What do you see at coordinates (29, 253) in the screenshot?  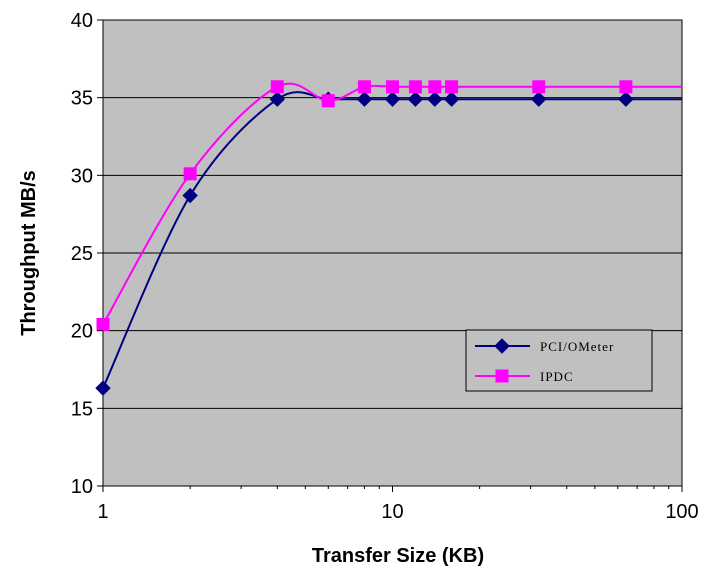 I see `y-axis-title: Throughput MB/s` at bounding box center [29, 253].